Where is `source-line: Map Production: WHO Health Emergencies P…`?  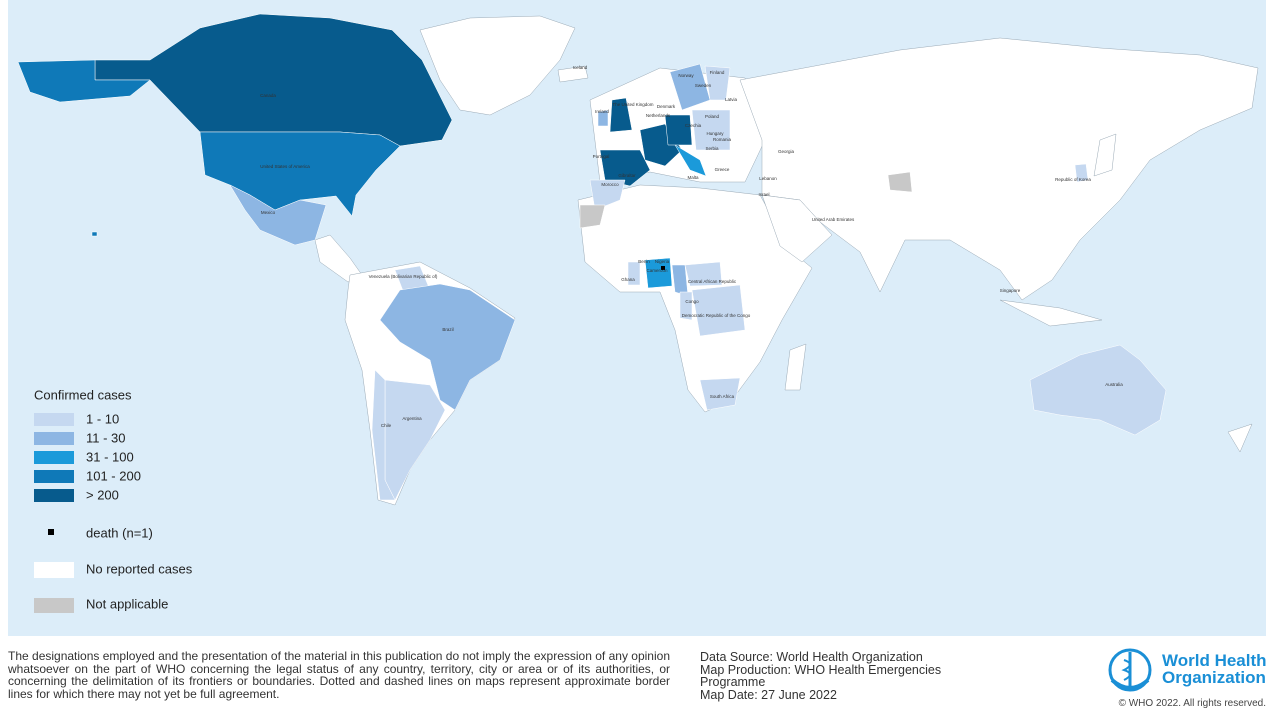
source-line: Map Production: WHO Health Emergencies P… is located at coordinates (821, 675).